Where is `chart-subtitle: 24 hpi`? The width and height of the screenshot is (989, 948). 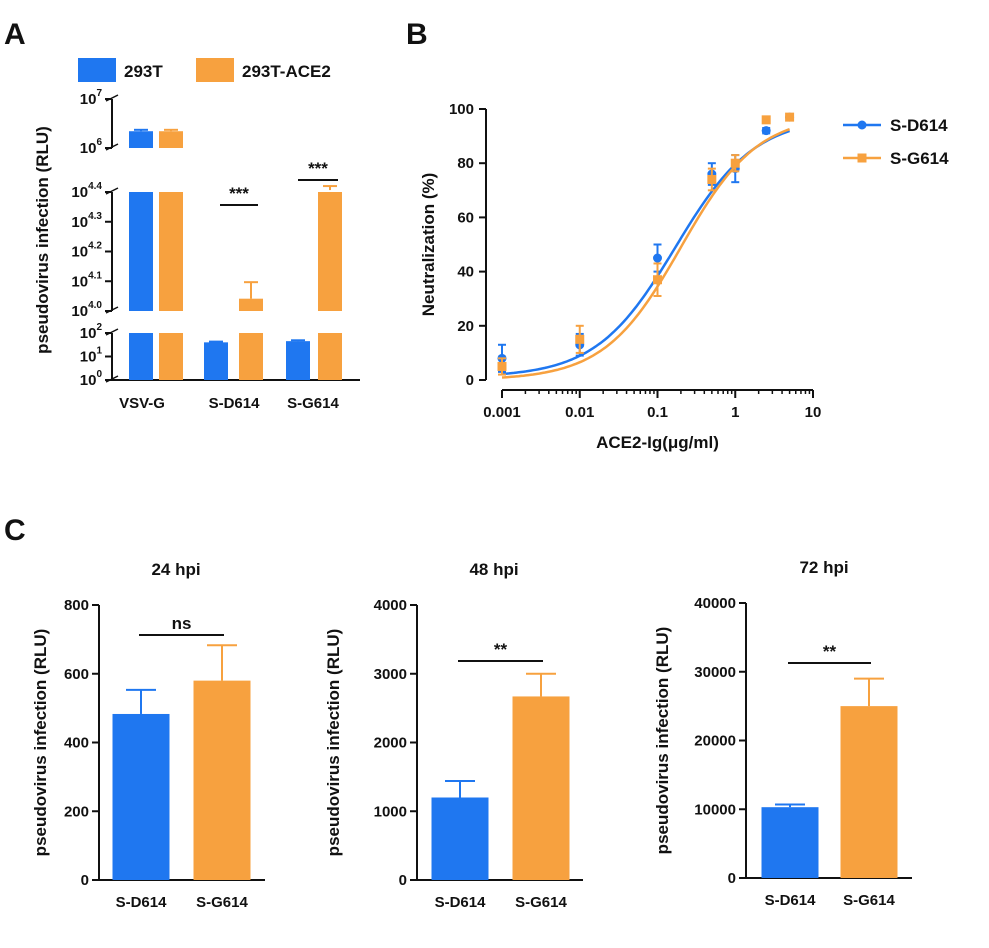 chart-subtitle: 24 hpi is located at coordinates (175, 569).